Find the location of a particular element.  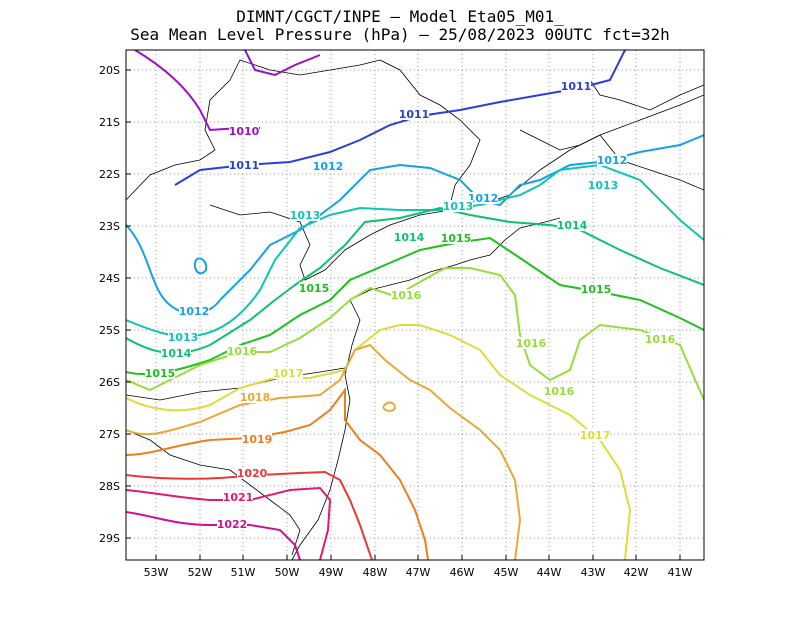

lat-tick-label: 23S is located at coordinates (109, 226).